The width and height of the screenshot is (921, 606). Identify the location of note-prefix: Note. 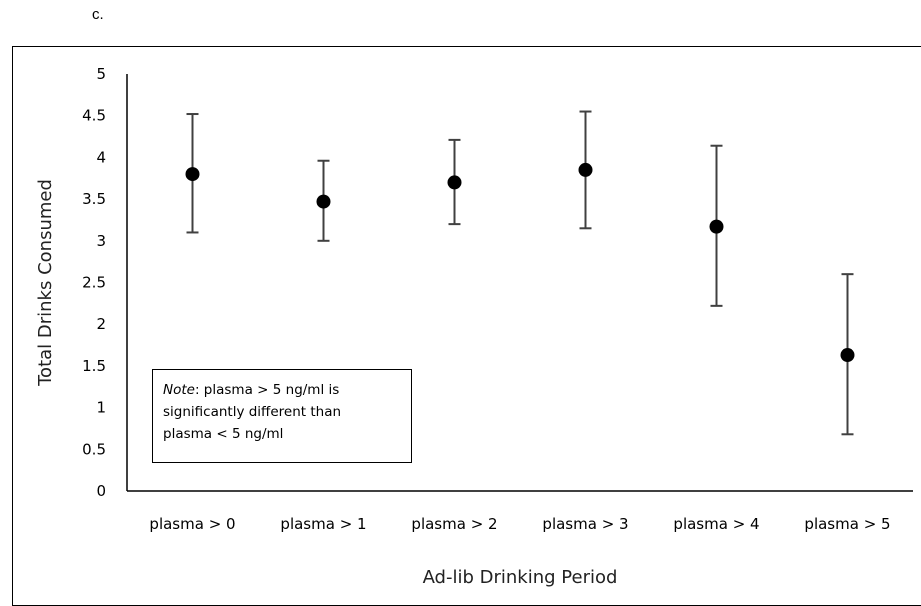
(179, 390).